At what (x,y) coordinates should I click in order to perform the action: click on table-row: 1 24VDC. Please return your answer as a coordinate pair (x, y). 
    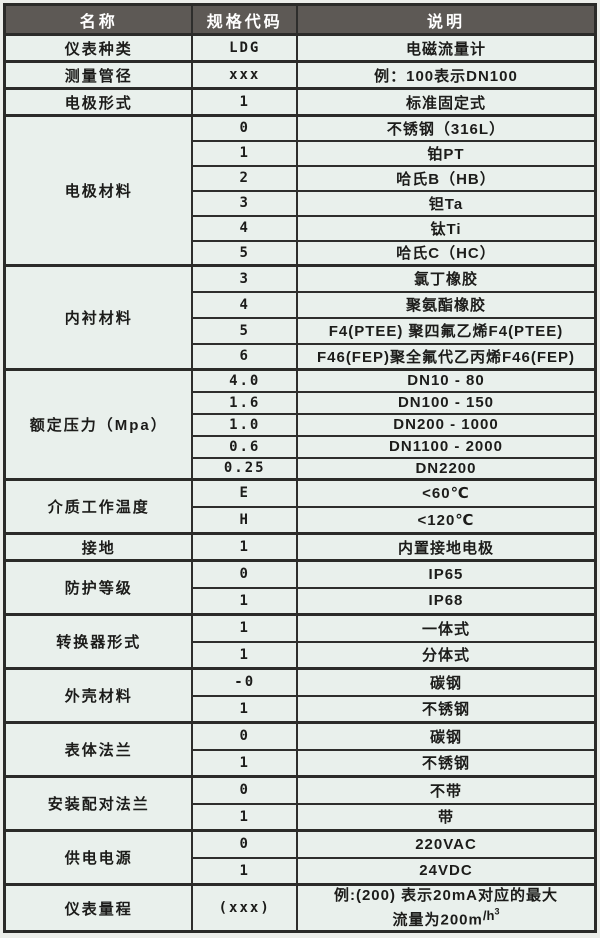
    Looking at the image, I should click on (301, 871).